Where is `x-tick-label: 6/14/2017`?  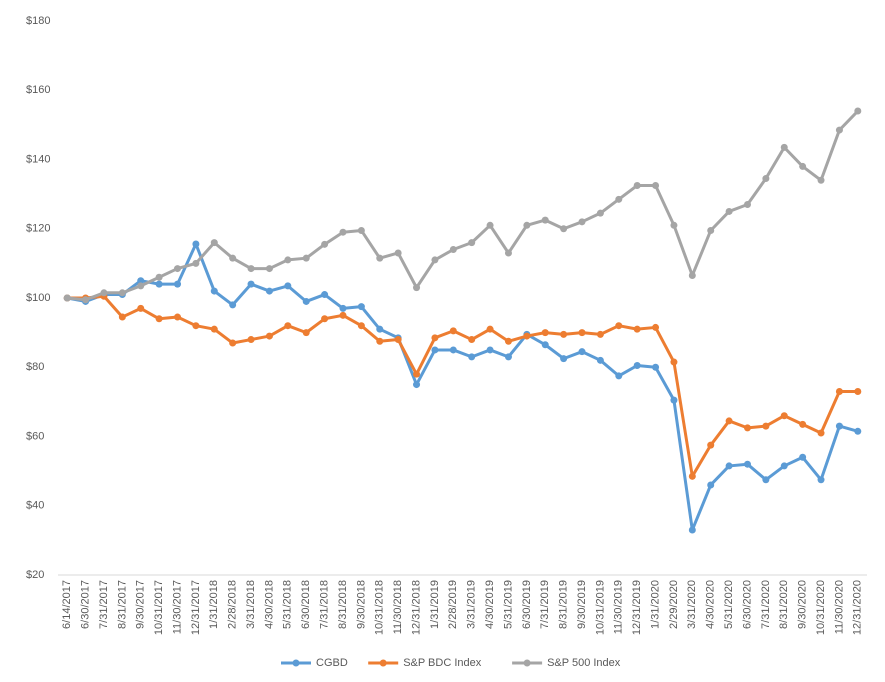
x-tick-label: 6/14/2017 is located at coordinates (67, 604).